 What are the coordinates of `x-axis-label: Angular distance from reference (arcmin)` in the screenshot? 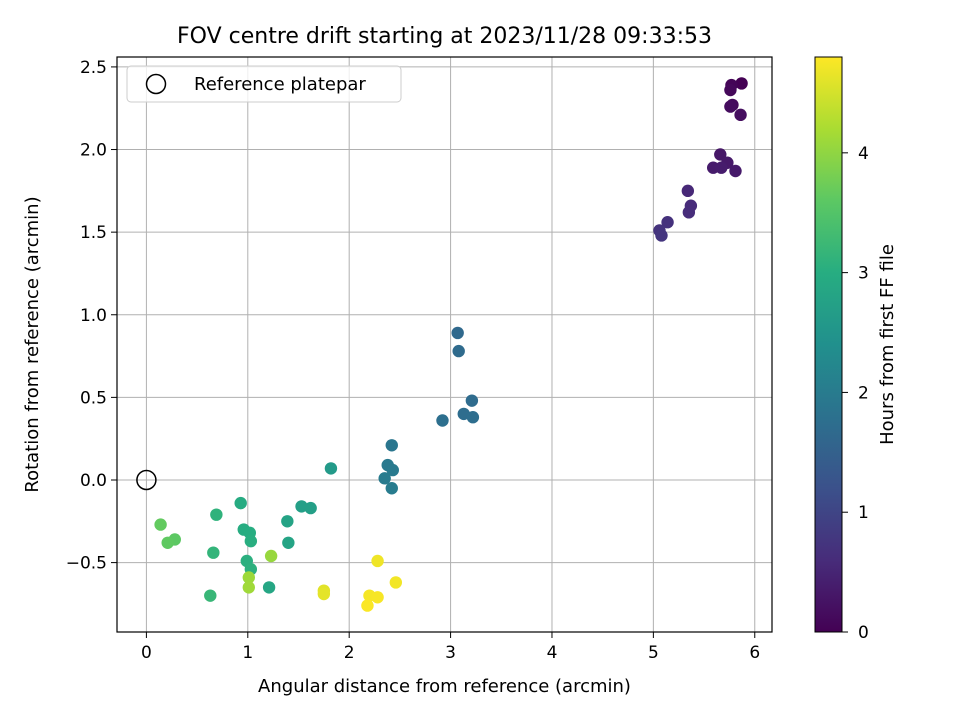 It's located at (444, 686).